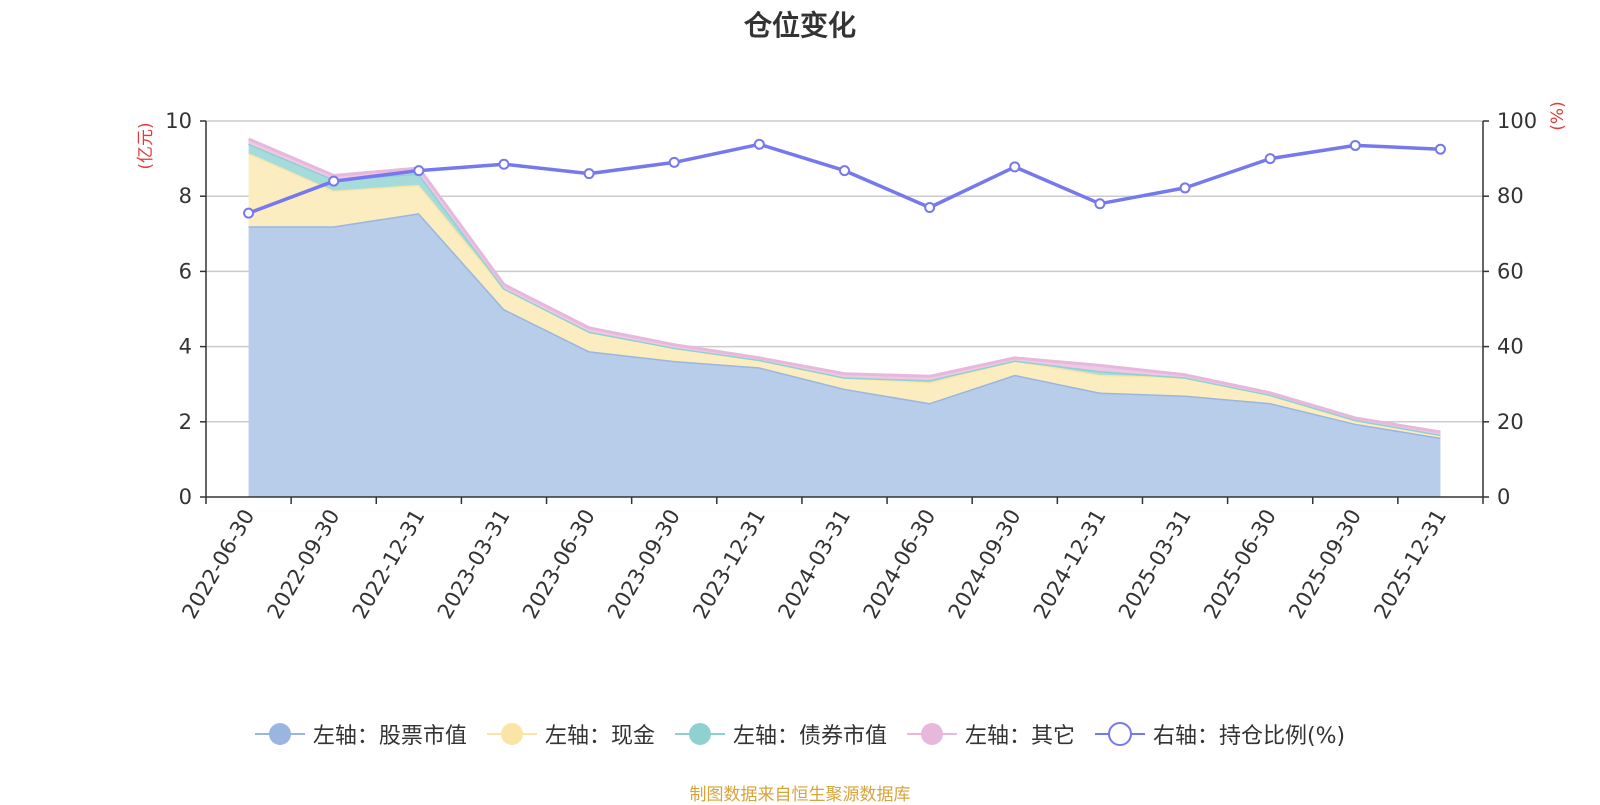 This screenshot has width=1600, height=805. I want to click on x-axis-category-label: 2022-06-30, so click(218, 564).